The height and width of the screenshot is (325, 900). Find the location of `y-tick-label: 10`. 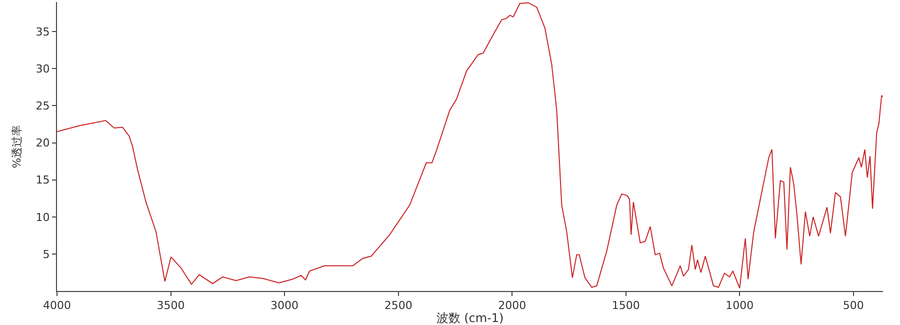

y-tick-label: 10 is located at coordinates (43, 217).